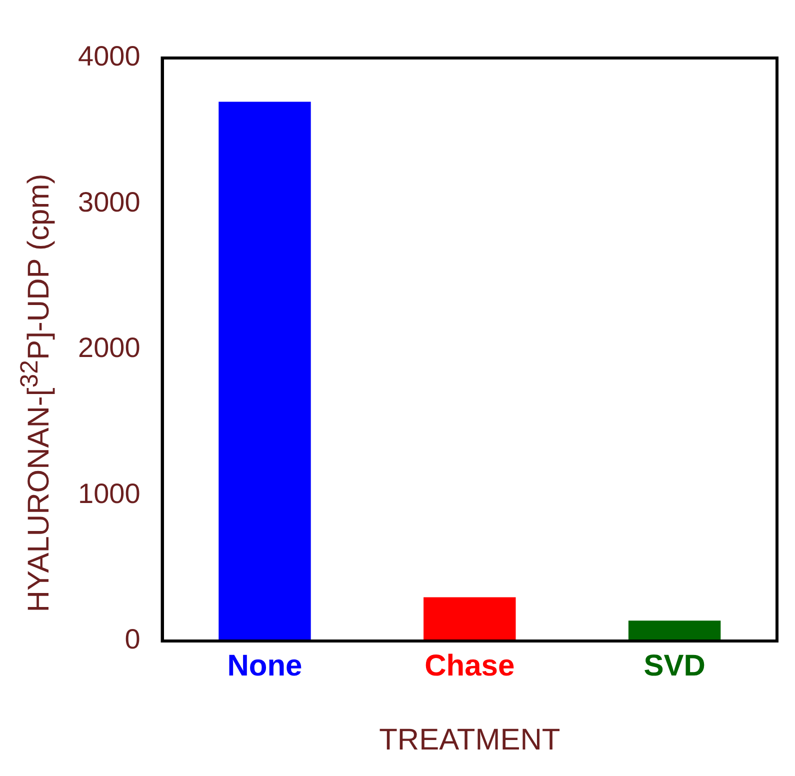 The image size is (795, 776). What do you see at coordinates (109, 348) in the screenshot?
I see `y-tick-label: 2000` at bounding box center [109, 348].